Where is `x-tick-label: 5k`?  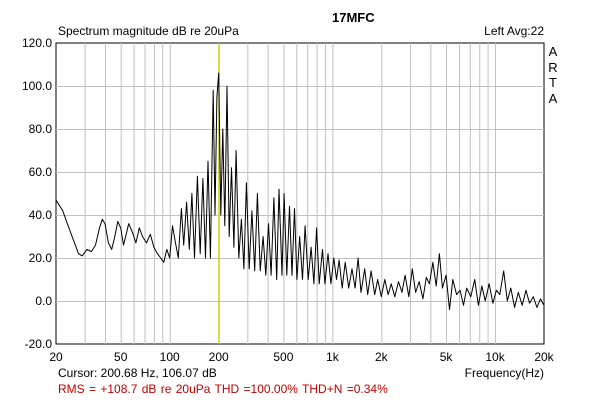 x-tick-label: 5k is located at coordinates (446, 357).